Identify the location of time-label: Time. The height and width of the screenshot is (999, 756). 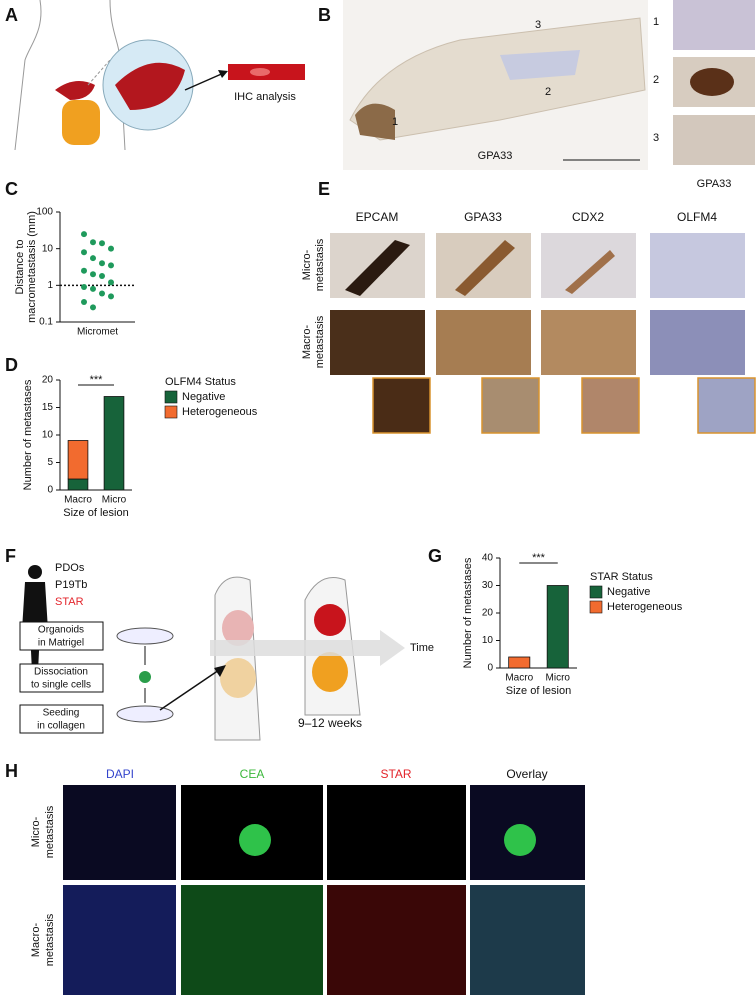
(422, 648).